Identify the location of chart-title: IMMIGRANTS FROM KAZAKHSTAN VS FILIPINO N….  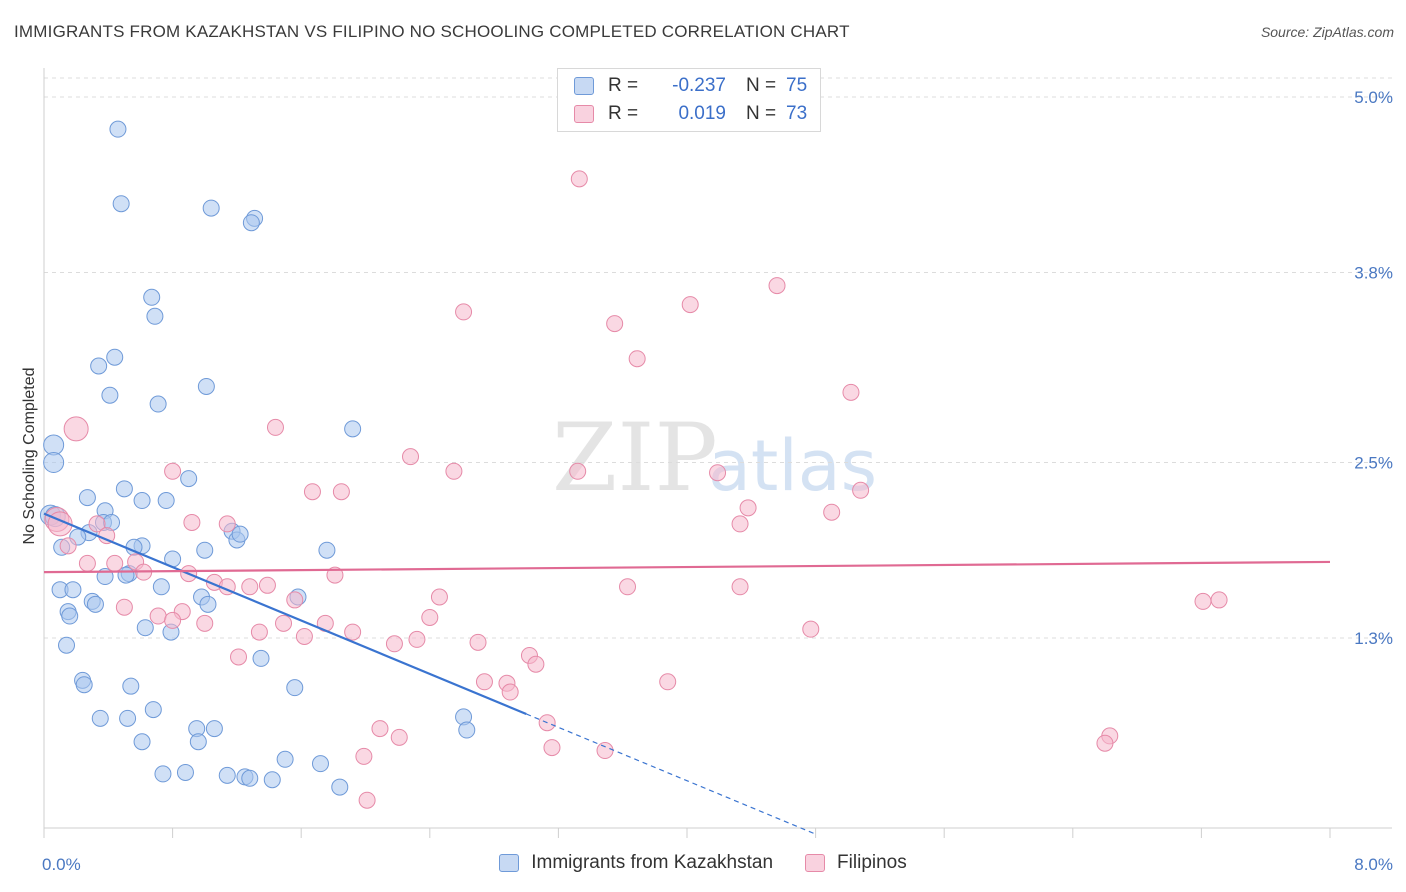
(432, 31).